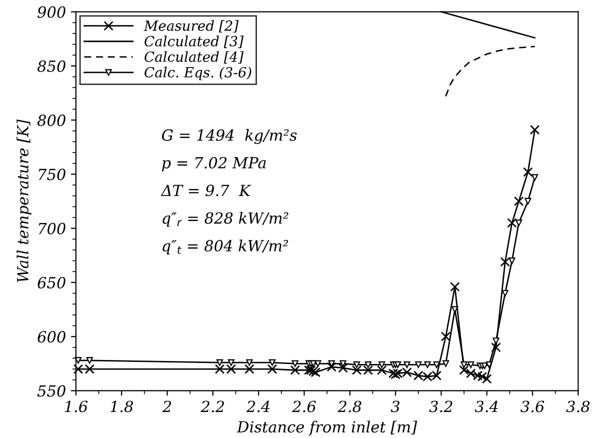 Image resolution: width=593 pixels, height=438 pixels. What do you see at coordinates (258, 406) in the screenshot?
I see `x-tick-label: 2.4` at bounding box center [258, 406].